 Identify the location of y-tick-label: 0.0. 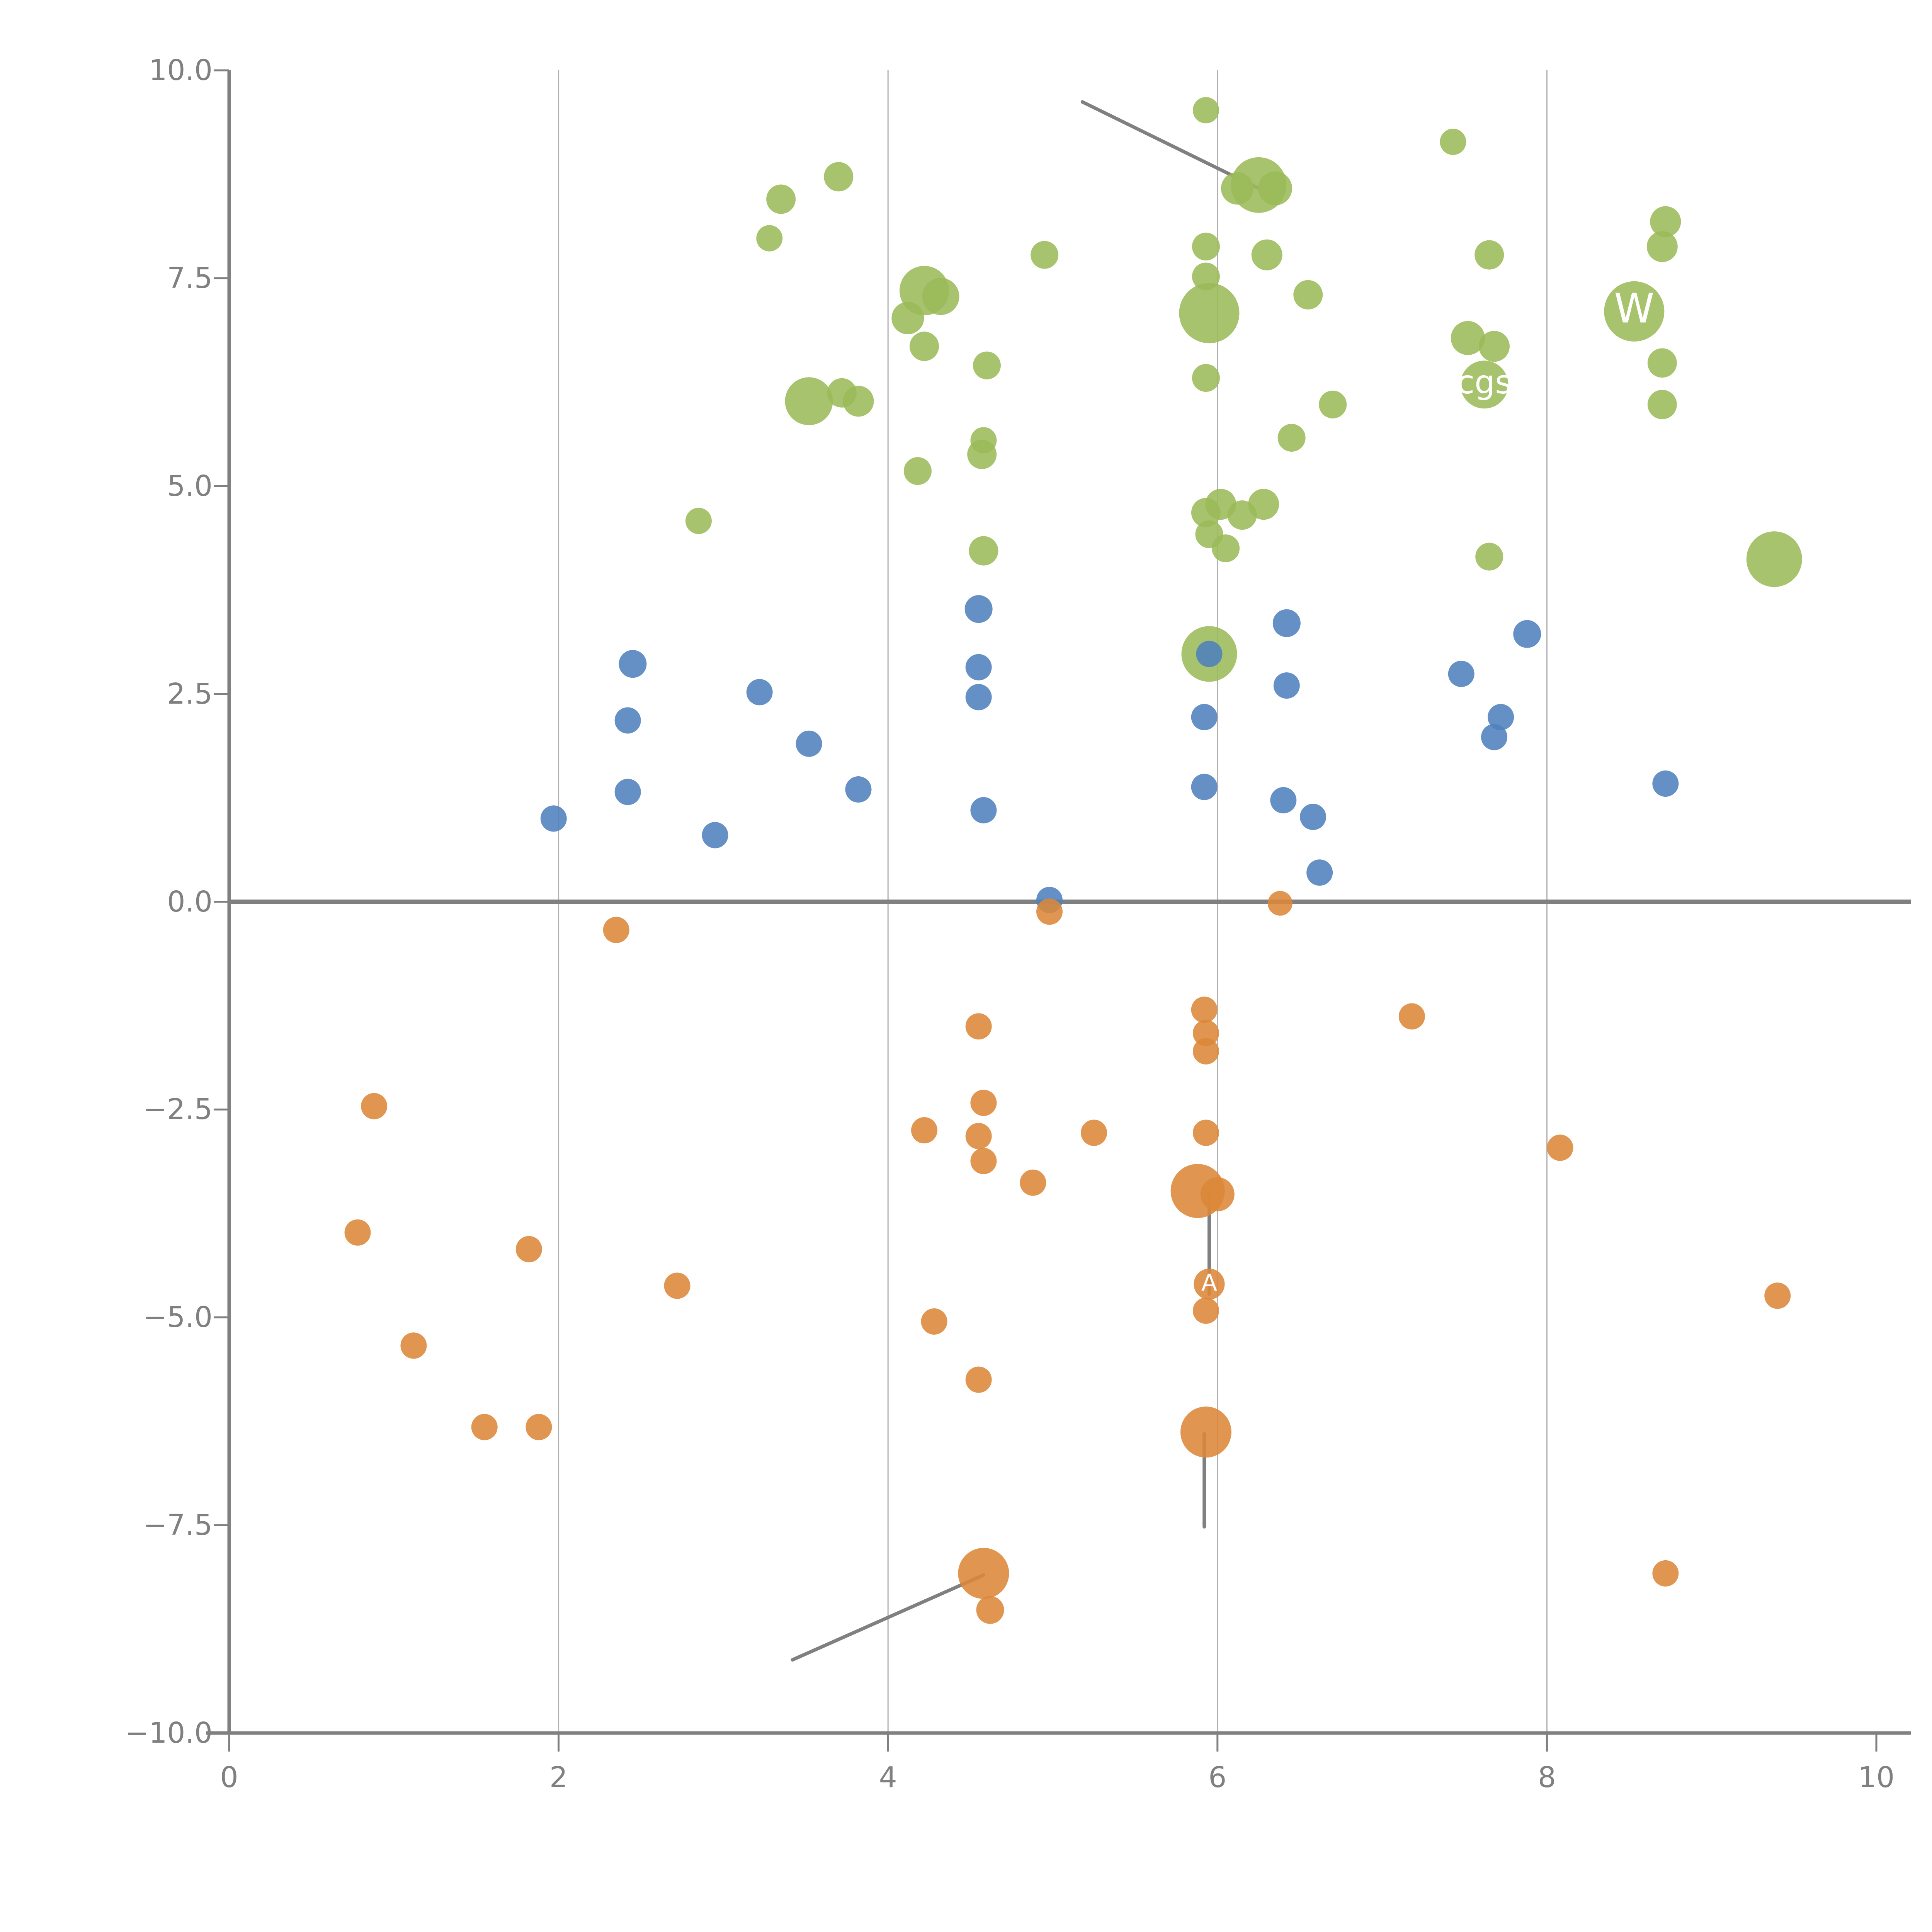
(190, 901).